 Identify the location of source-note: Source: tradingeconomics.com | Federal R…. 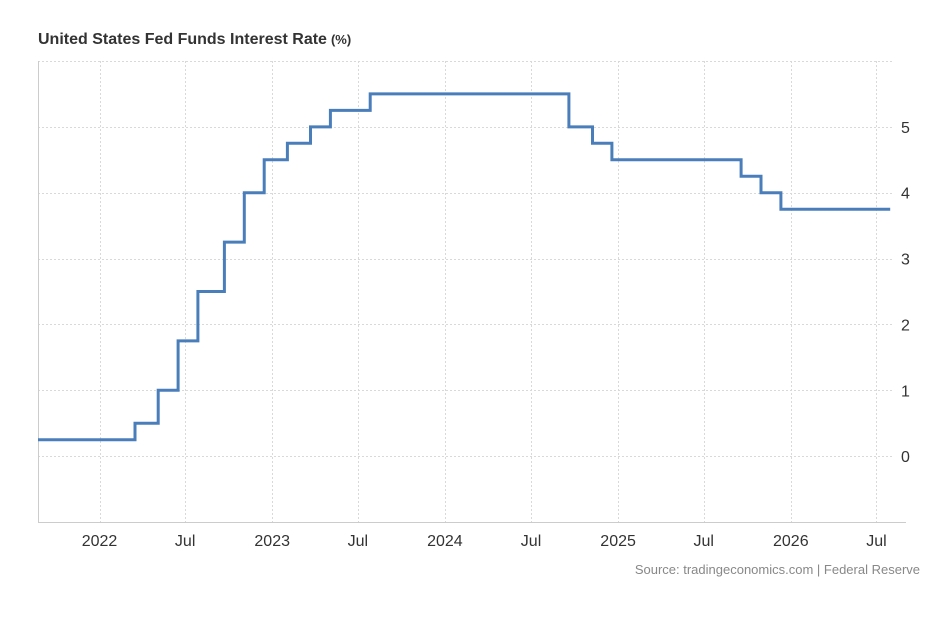
(777, 569).